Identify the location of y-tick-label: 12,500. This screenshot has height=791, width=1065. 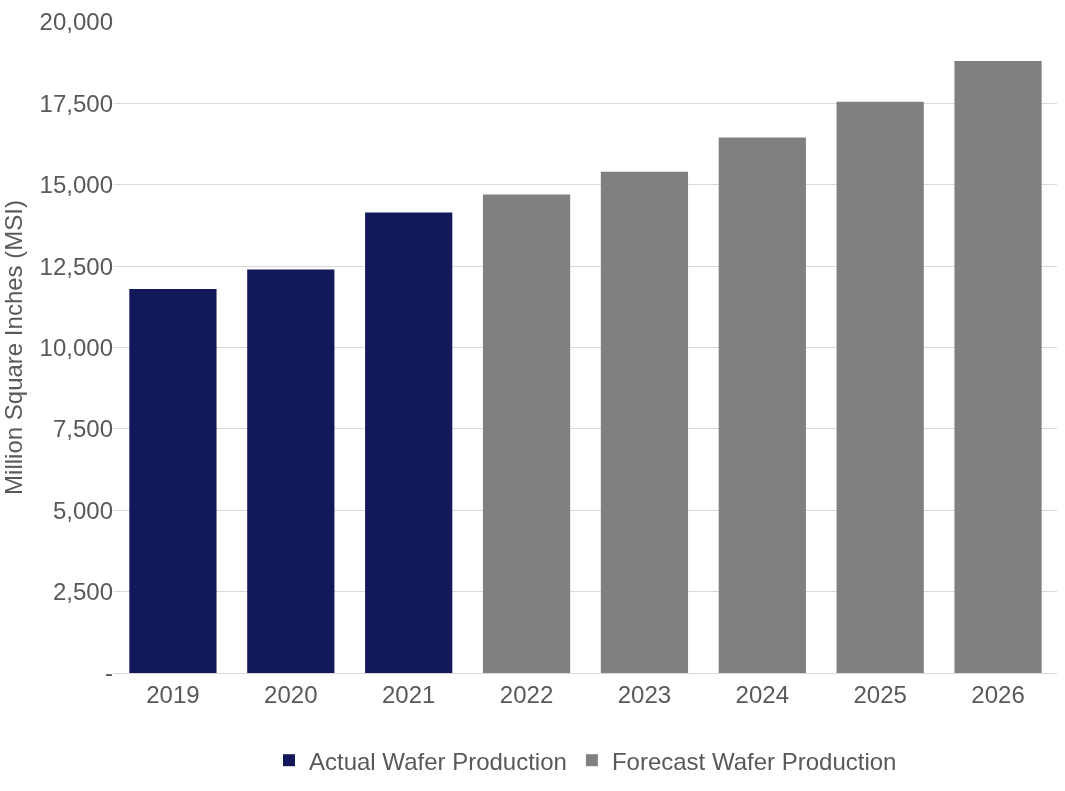
(76, 266).